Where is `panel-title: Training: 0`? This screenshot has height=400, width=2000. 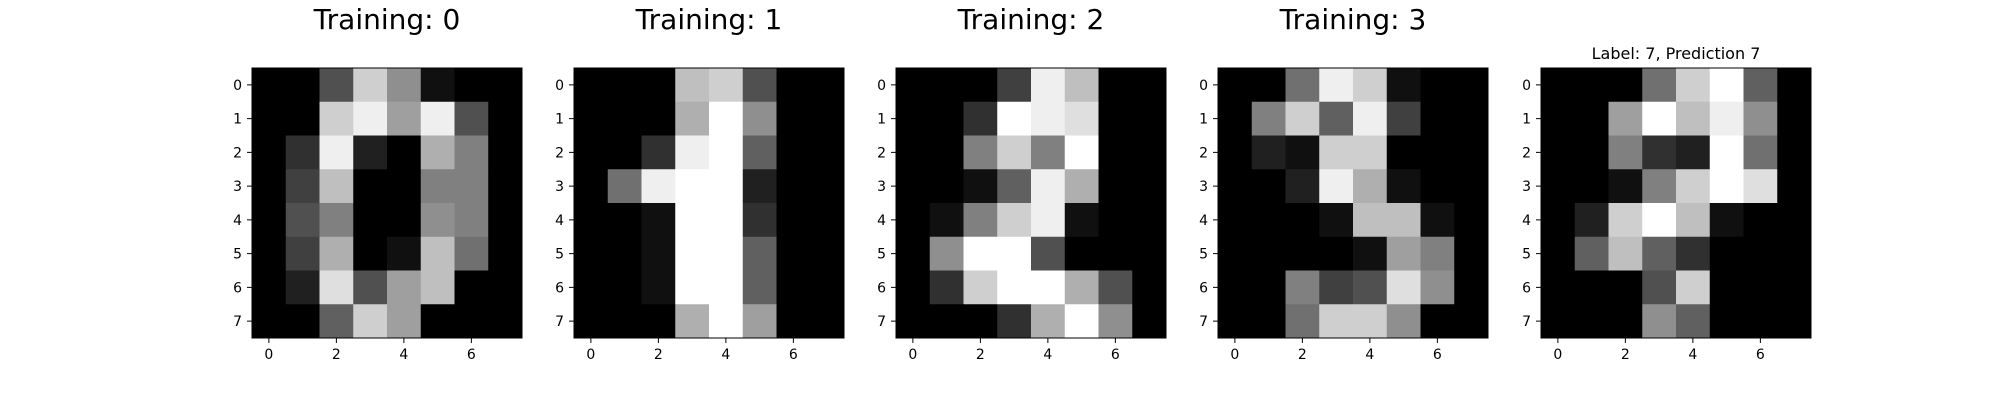 panel-title: Training: 0 is located at coordinates (387, 19).